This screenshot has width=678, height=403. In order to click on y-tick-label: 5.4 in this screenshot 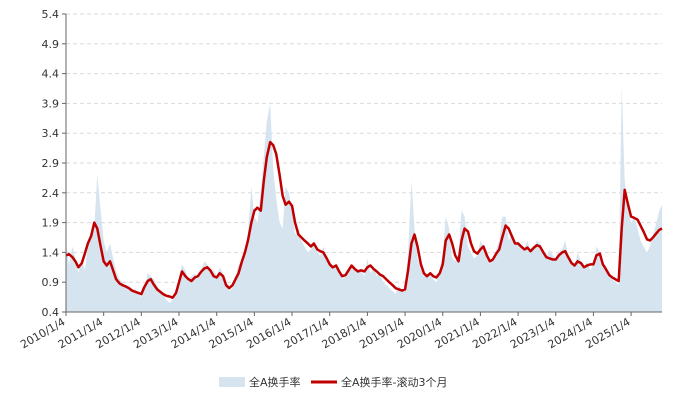, I will do `click(51, 14)`.